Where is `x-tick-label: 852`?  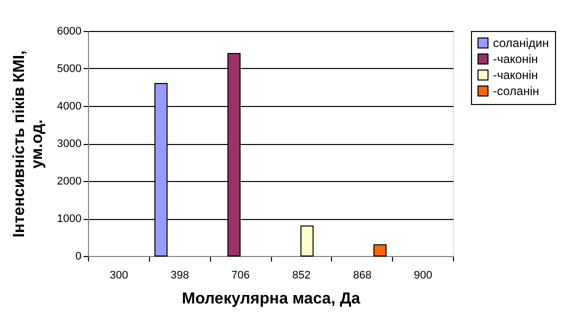 x-tick-label: 852 is located at coordinates (301, 276).